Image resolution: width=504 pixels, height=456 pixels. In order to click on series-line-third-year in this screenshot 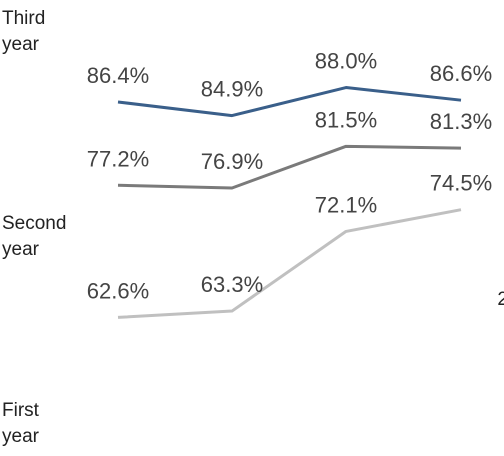, I will do `click(289, 102)`.